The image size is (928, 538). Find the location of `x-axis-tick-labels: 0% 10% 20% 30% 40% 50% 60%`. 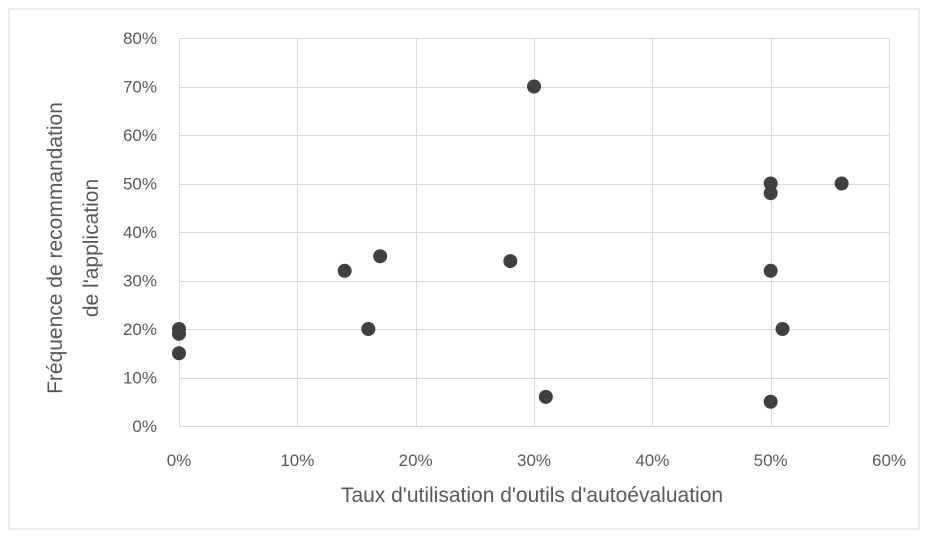

x-axis-tick-labels: 0% 10% 20% 30% 40% 50% 60% is located at coordinates (536, 460).